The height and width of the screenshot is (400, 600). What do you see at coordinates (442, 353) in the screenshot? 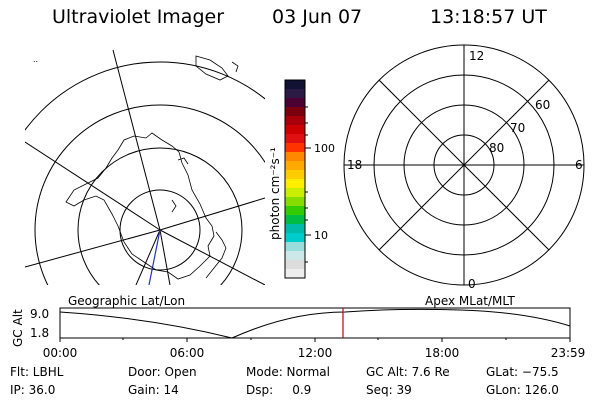
I see `gc-xtick-1800: 18:00` at bounding box center [442, 353].